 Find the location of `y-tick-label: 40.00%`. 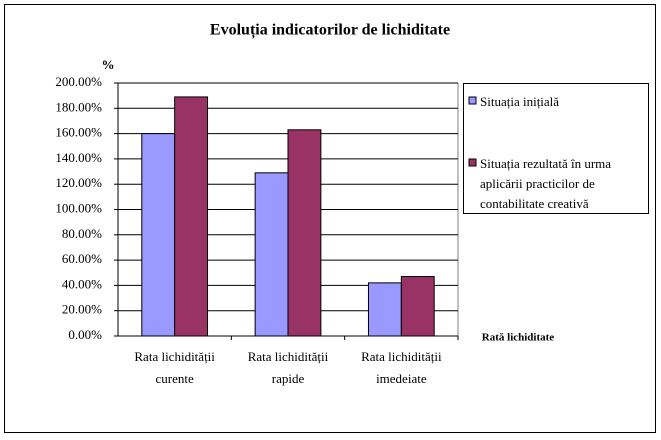

y-tick-label: 40.00% is located at coordinates (82, 283).